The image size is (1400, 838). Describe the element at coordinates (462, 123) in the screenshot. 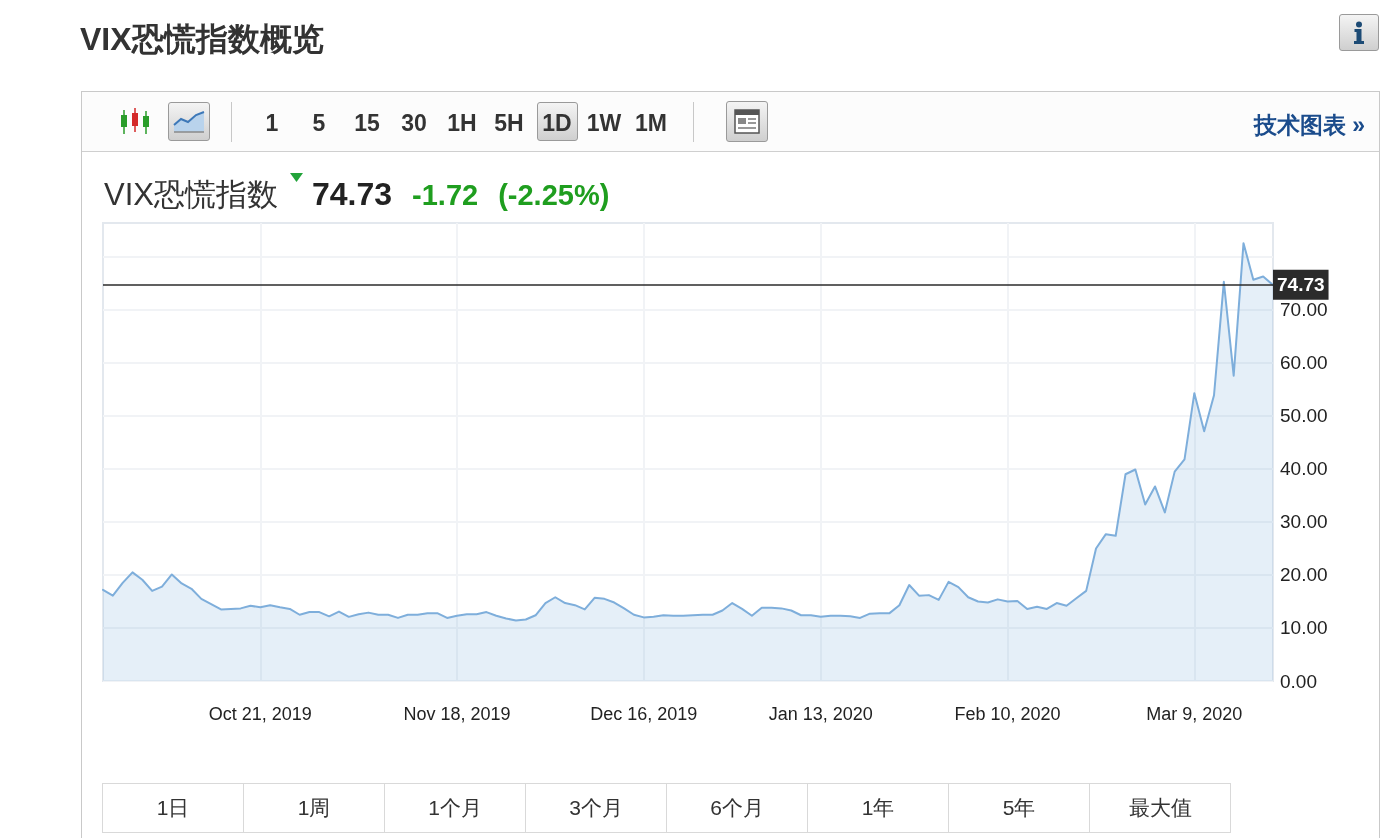

I see `text: 1H` at that location.